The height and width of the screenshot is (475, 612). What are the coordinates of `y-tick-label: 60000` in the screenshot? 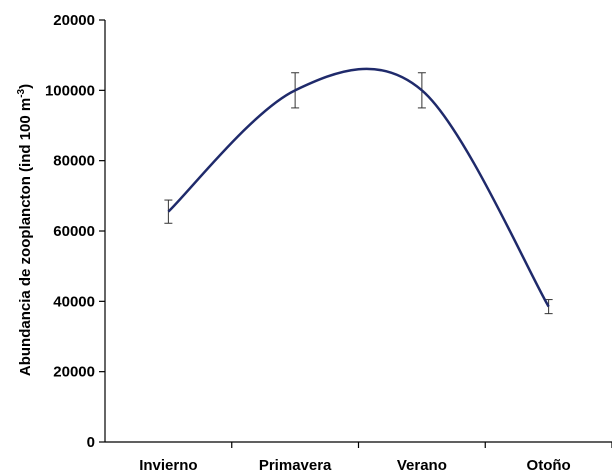 It's located at (74, 231).